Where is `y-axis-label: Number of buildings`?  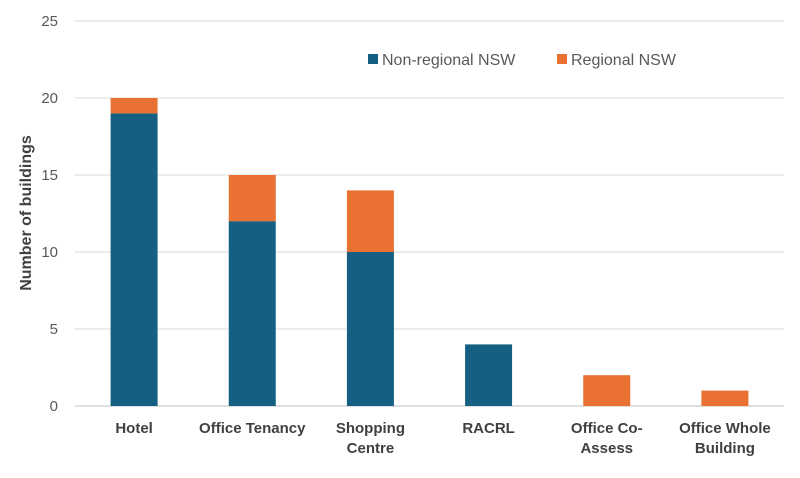
y-axis-label: Number of buildings is located at coordinates (26, 213).